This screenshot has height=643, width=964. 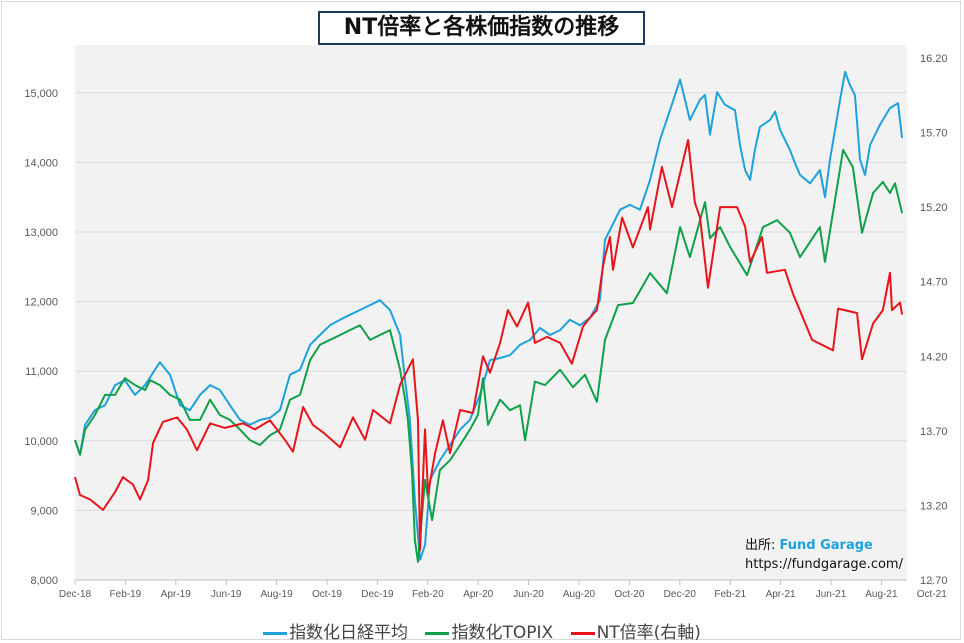 I want to click on x-tick-label: Feb-21, so click(x=730, y=594).